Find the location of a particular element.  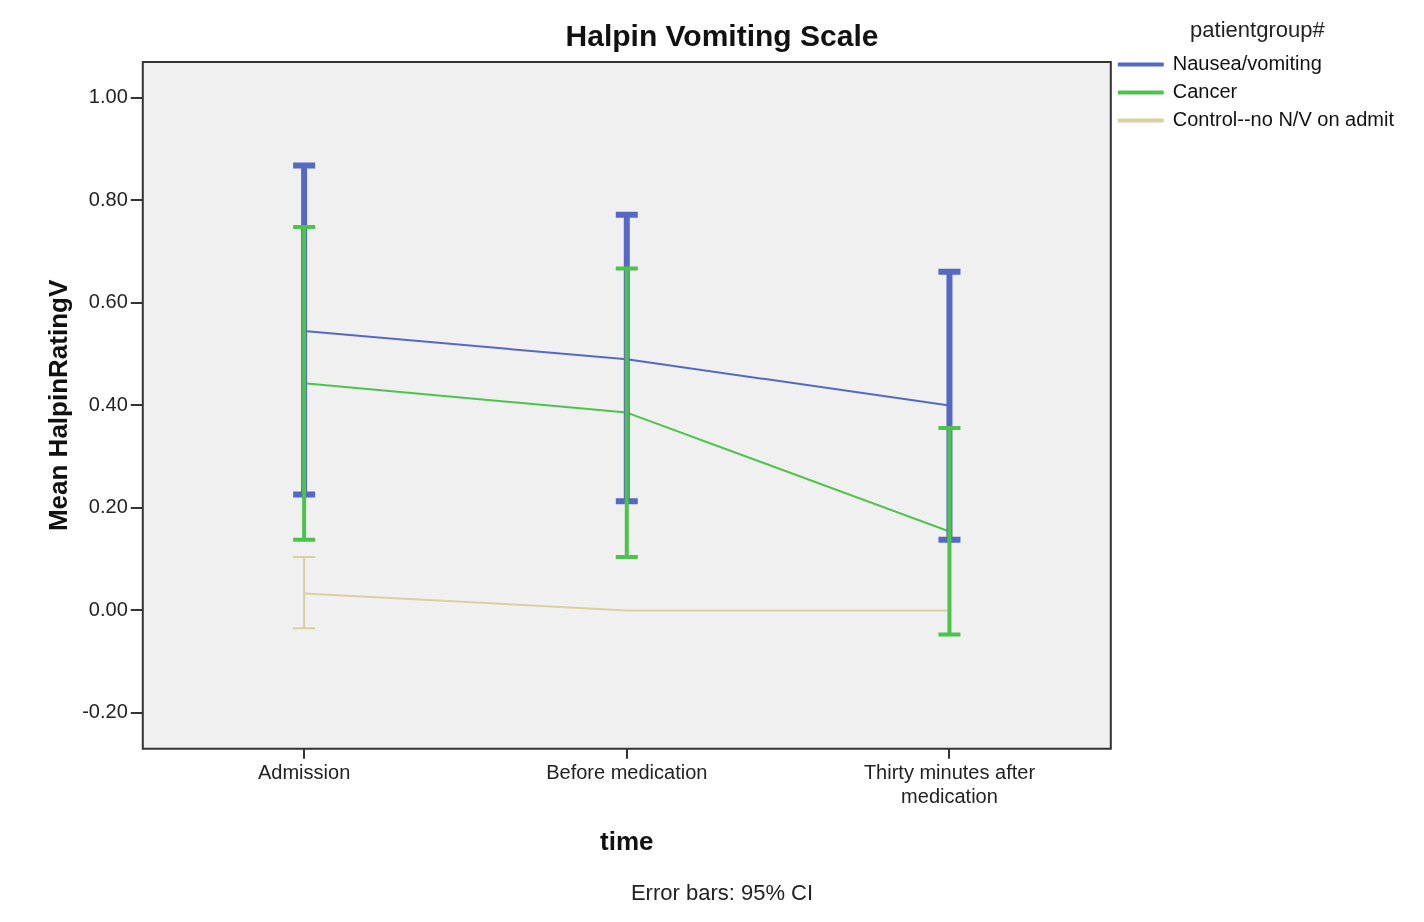

x-tick-label: Before medication is located at coordinates (627, 772).